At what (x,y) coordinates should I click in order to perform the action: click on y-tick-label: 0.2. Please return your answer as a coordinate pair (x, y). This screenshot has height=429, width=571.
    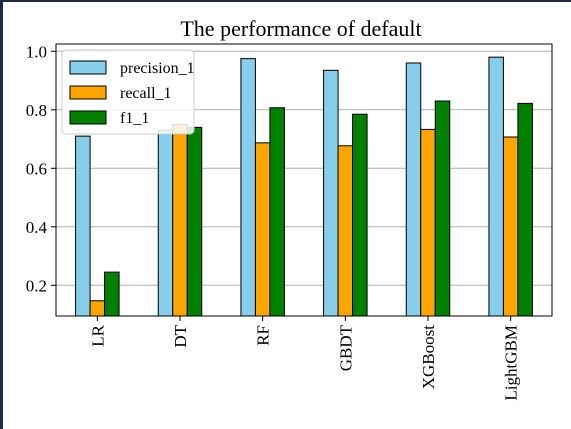
    Looking at the image, I should click on (36, 285).